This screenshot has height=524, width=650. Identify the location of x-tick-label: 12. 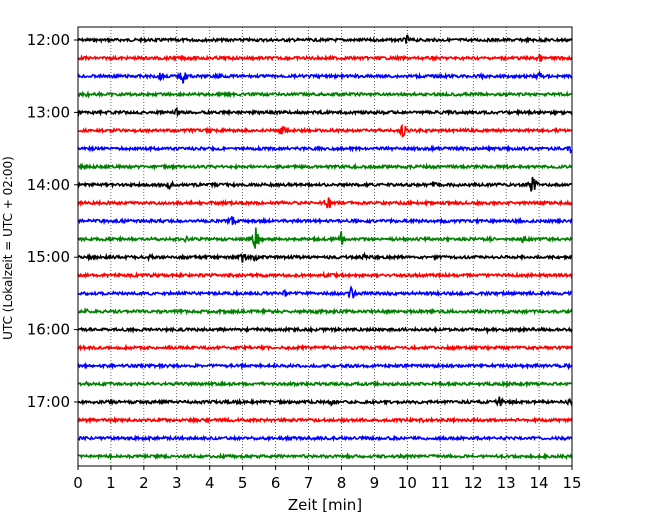
(473, 483).